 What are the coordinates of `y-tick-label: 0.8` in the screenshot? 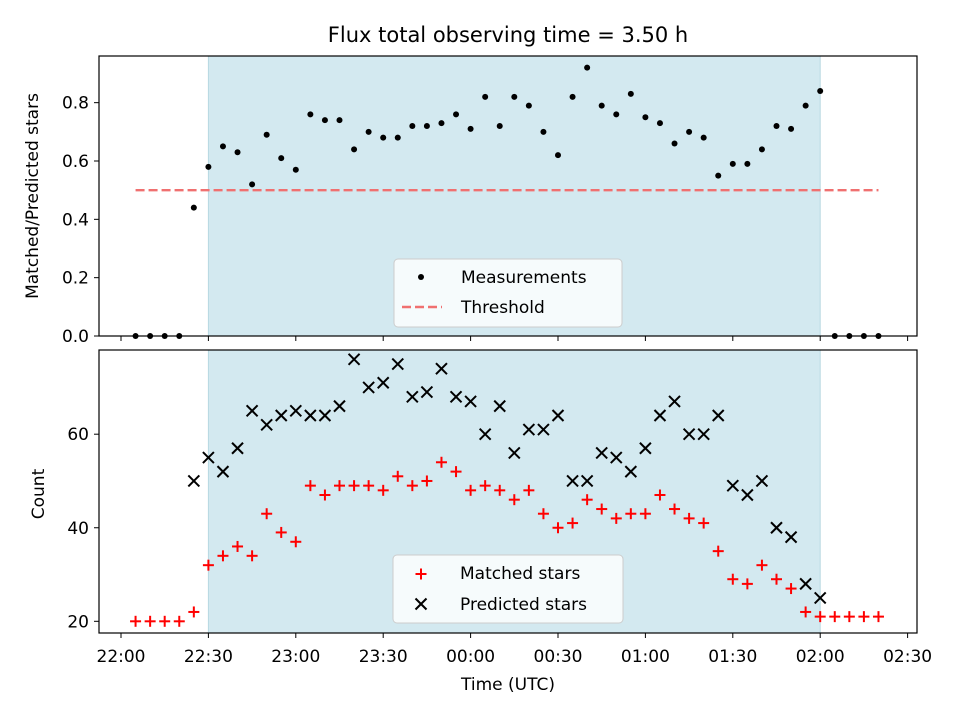 It's located at (75, 104).